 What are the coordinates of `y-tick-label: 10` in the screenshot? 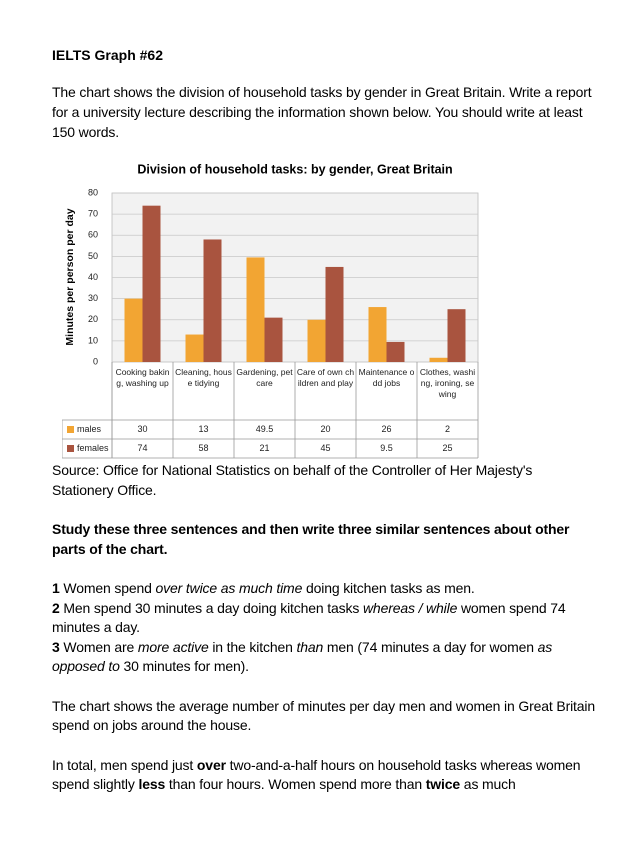 It's located at (93, 340).